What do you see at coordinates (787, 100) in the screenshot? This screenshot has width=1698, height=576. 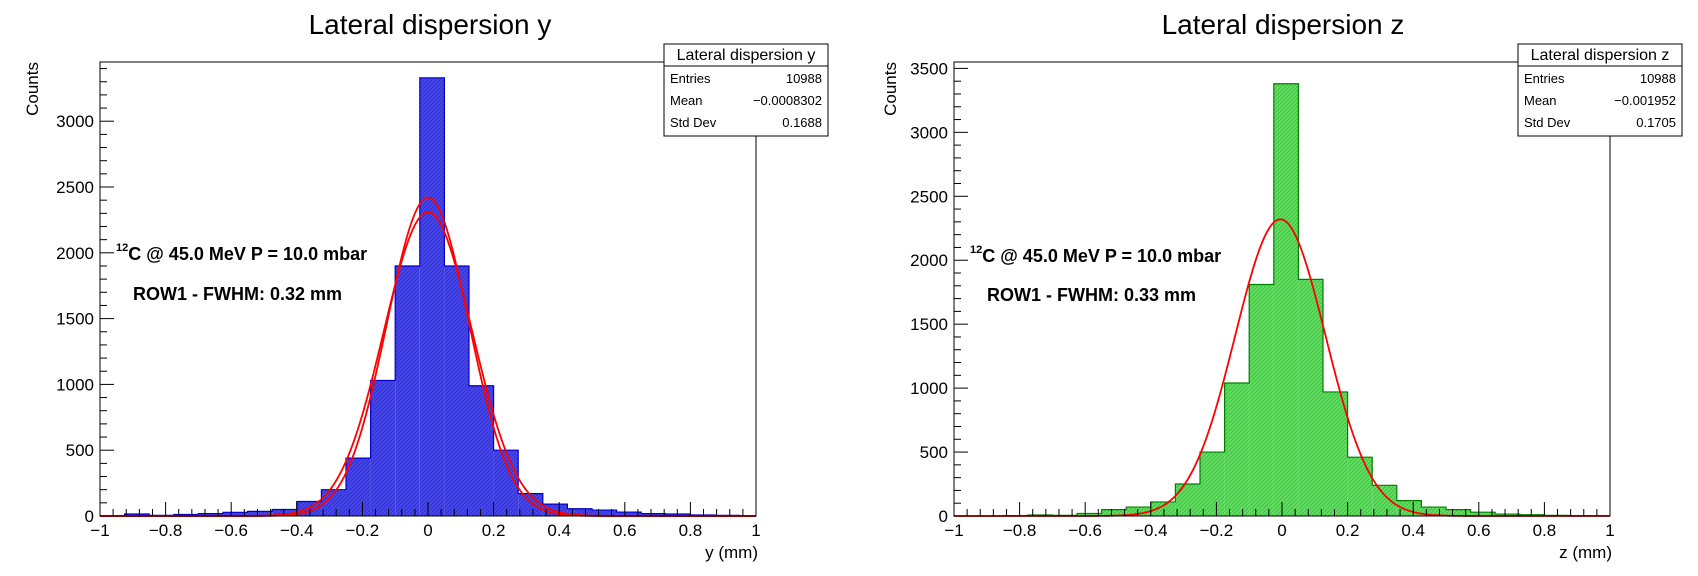 I see `stats-mean-value: −0.0008302` at bounding box center [787, 100].